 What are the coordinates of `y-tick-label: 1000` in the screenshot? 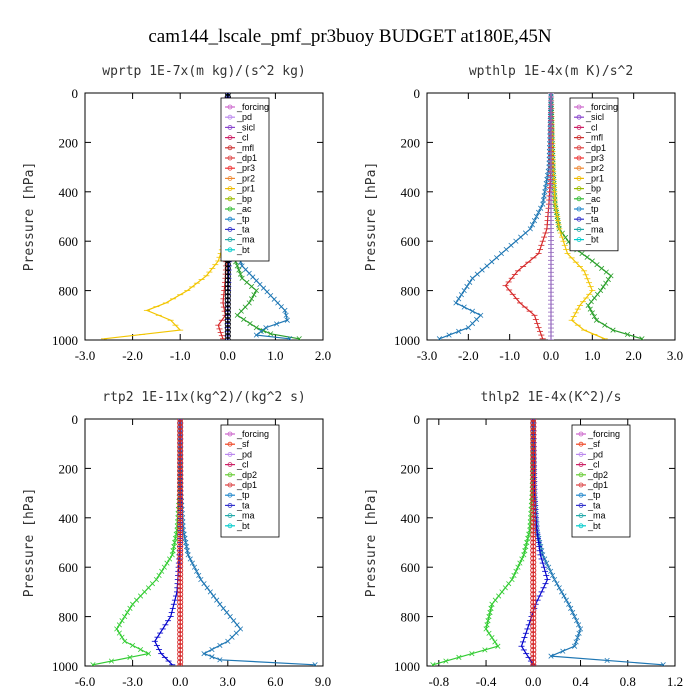 It's located at (65, 666).